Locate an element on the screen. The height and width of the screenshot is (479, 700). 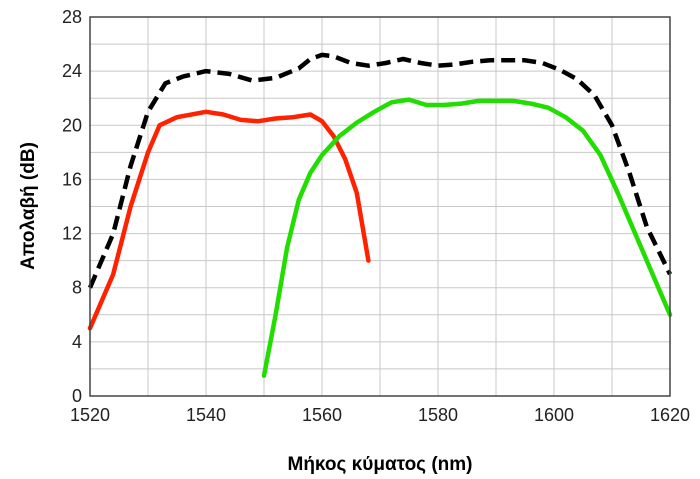
y-tick-label: 8 is located at coordinates (77, 288).